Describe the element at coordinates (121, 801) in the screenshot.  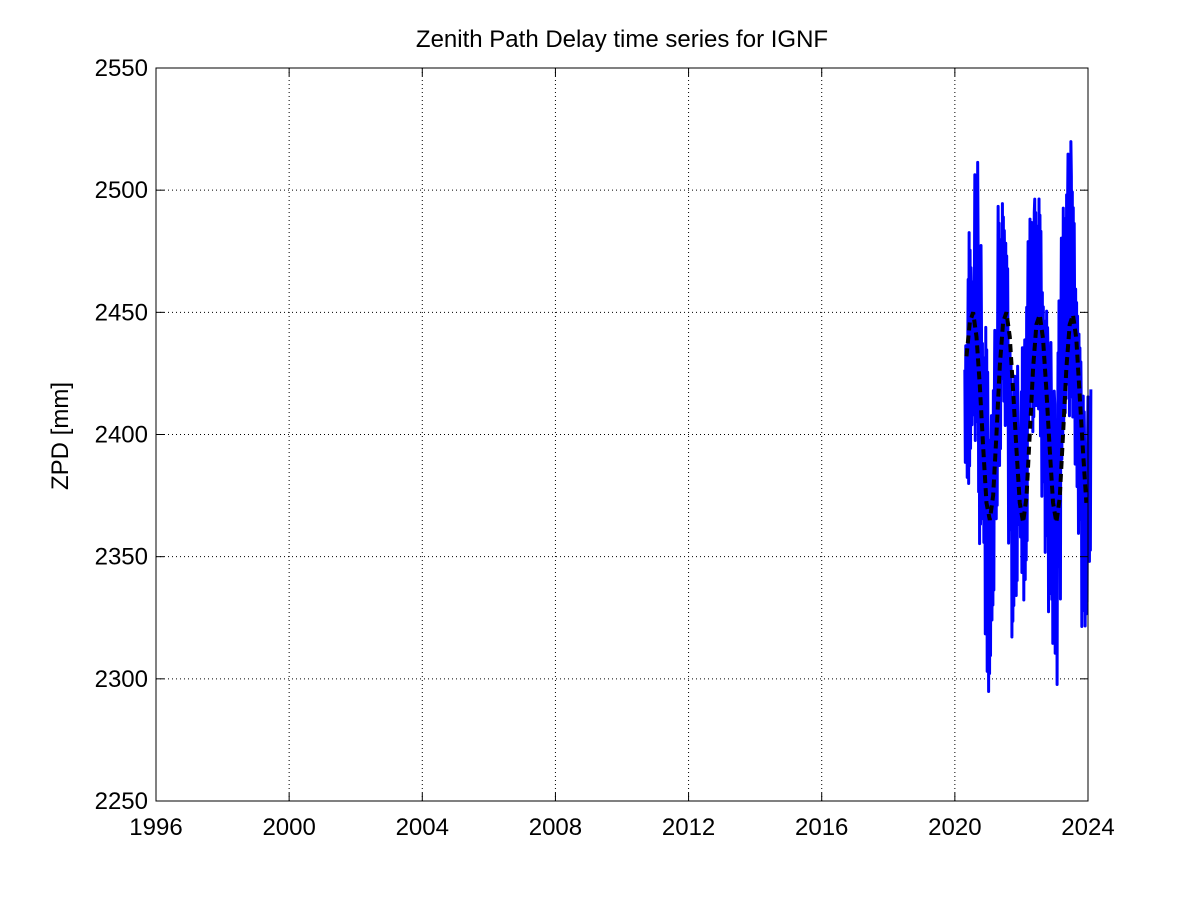
I see `y-tick-label: 2250` at that location.